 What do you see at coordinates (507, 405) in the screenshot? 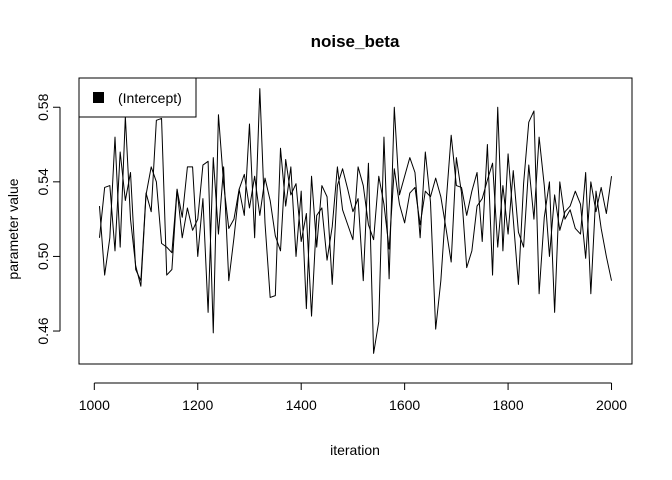
I see `x-tick-label: 1800` at bounding box center [507, 405].